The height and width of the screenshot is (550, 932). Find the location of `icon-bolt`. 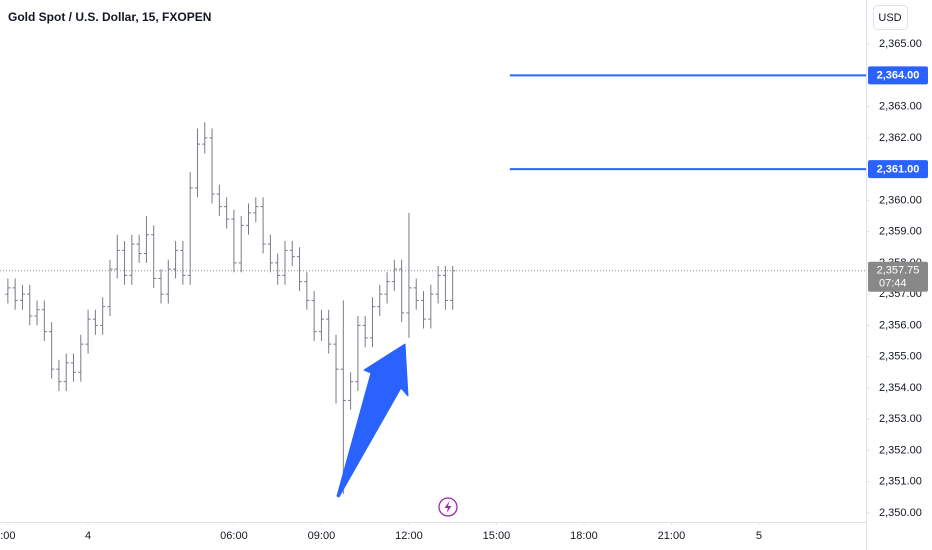

icon-bolt is located at coordinates (448, 507).